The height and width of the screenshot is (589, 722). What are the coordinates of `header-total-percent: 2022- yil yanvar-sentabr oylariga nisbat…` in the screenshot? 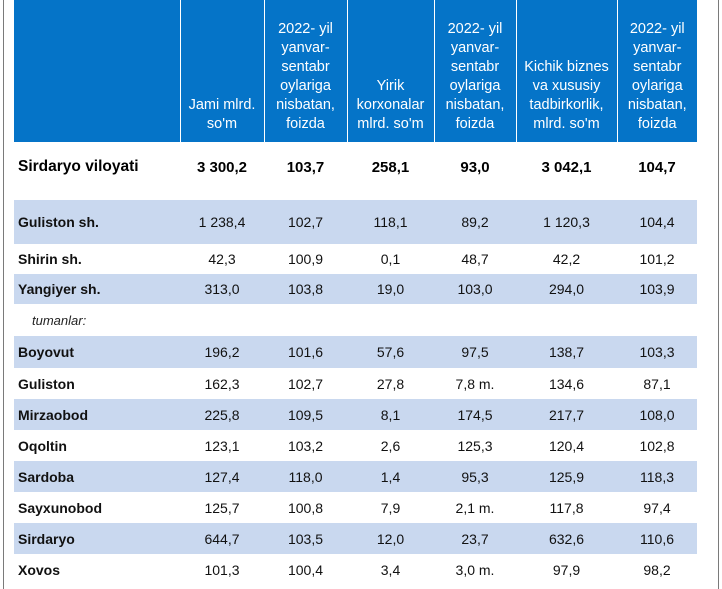 It's located at (305, 71).